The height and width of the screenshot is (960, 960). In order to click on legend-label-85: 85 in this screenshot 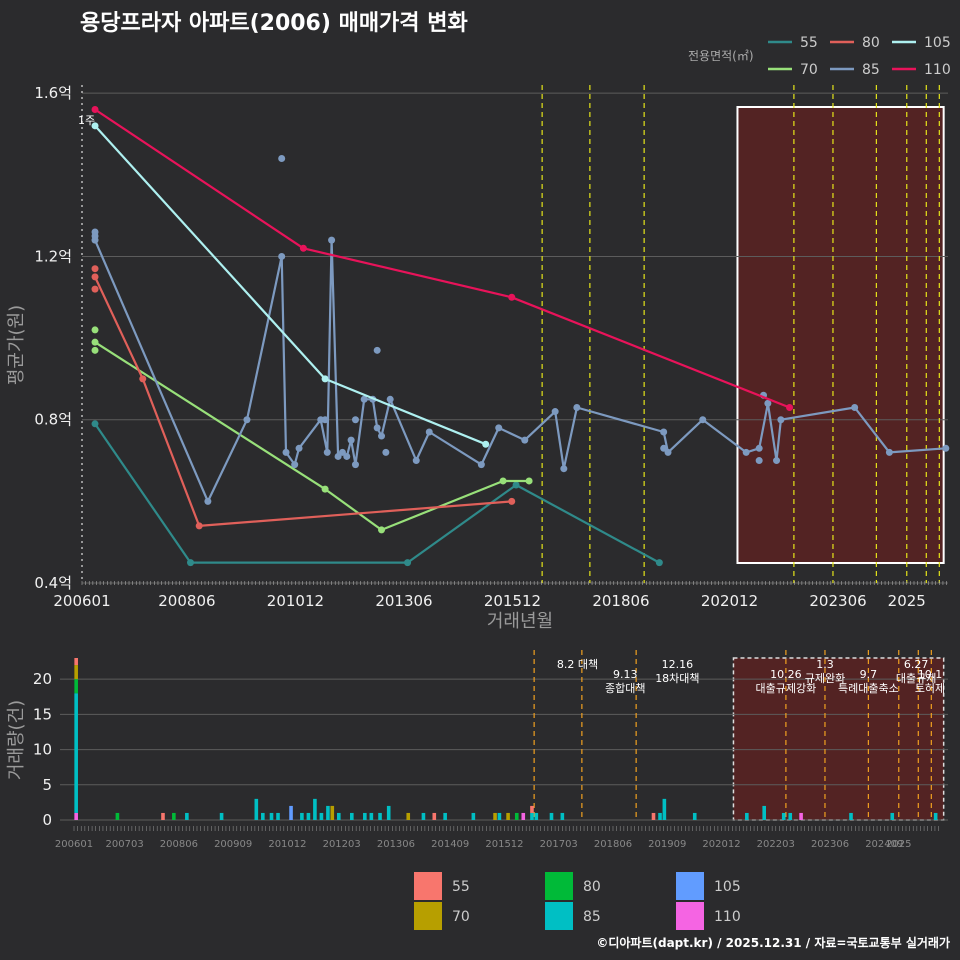, I will do `click(871, 70)`.